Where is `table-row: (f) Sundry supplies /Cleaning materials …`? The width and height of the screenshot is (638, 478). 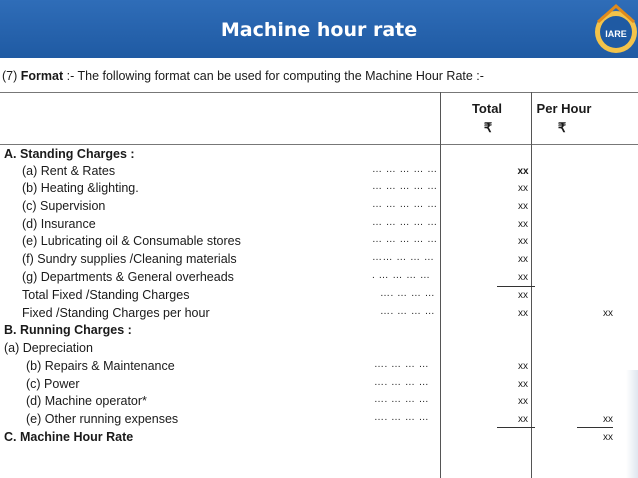 table-row: (f) Sundry supplies /Cleaning materials … is located at coordinates (319, 261).